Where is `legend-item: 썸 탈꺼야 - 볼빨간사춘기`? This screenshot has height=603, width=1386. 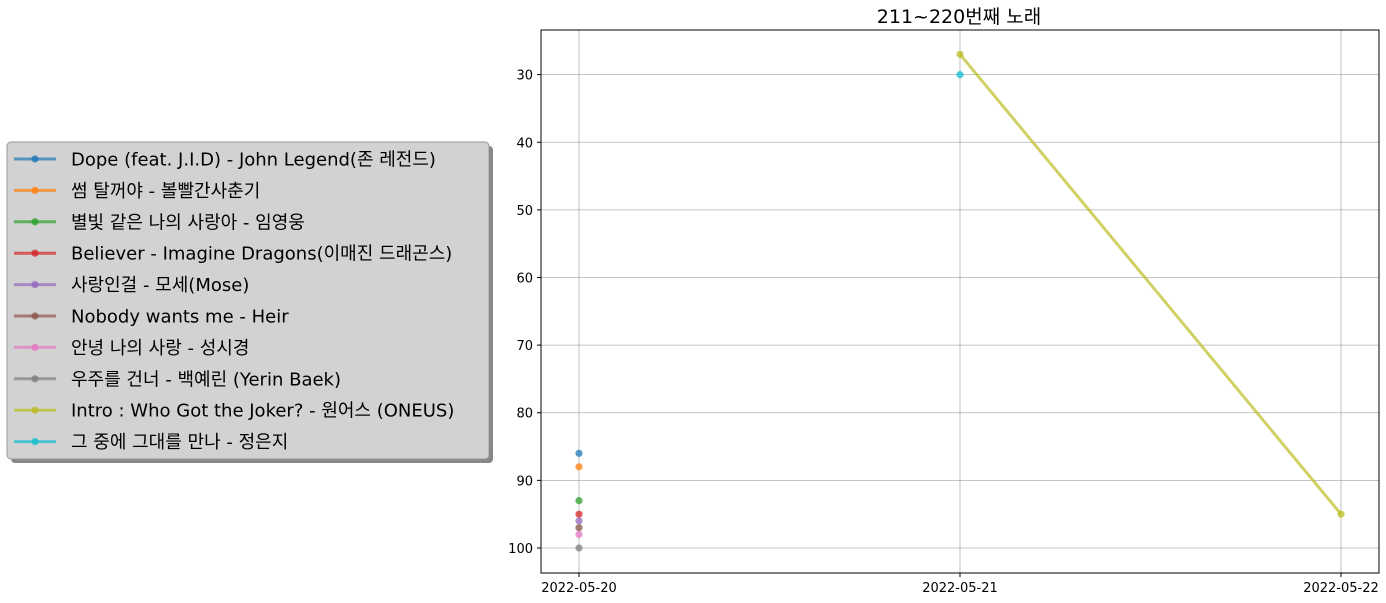 legend-item: 썸 탈꺼야 - 볼빨간사춘기 is located at coordinates (137, 191).